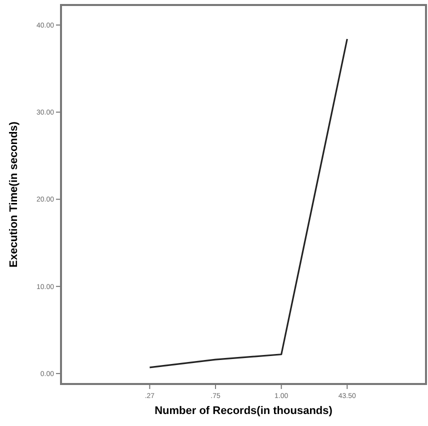  I want to click on x-axis-title: Number of Records(in thousands), so click(243, 411).